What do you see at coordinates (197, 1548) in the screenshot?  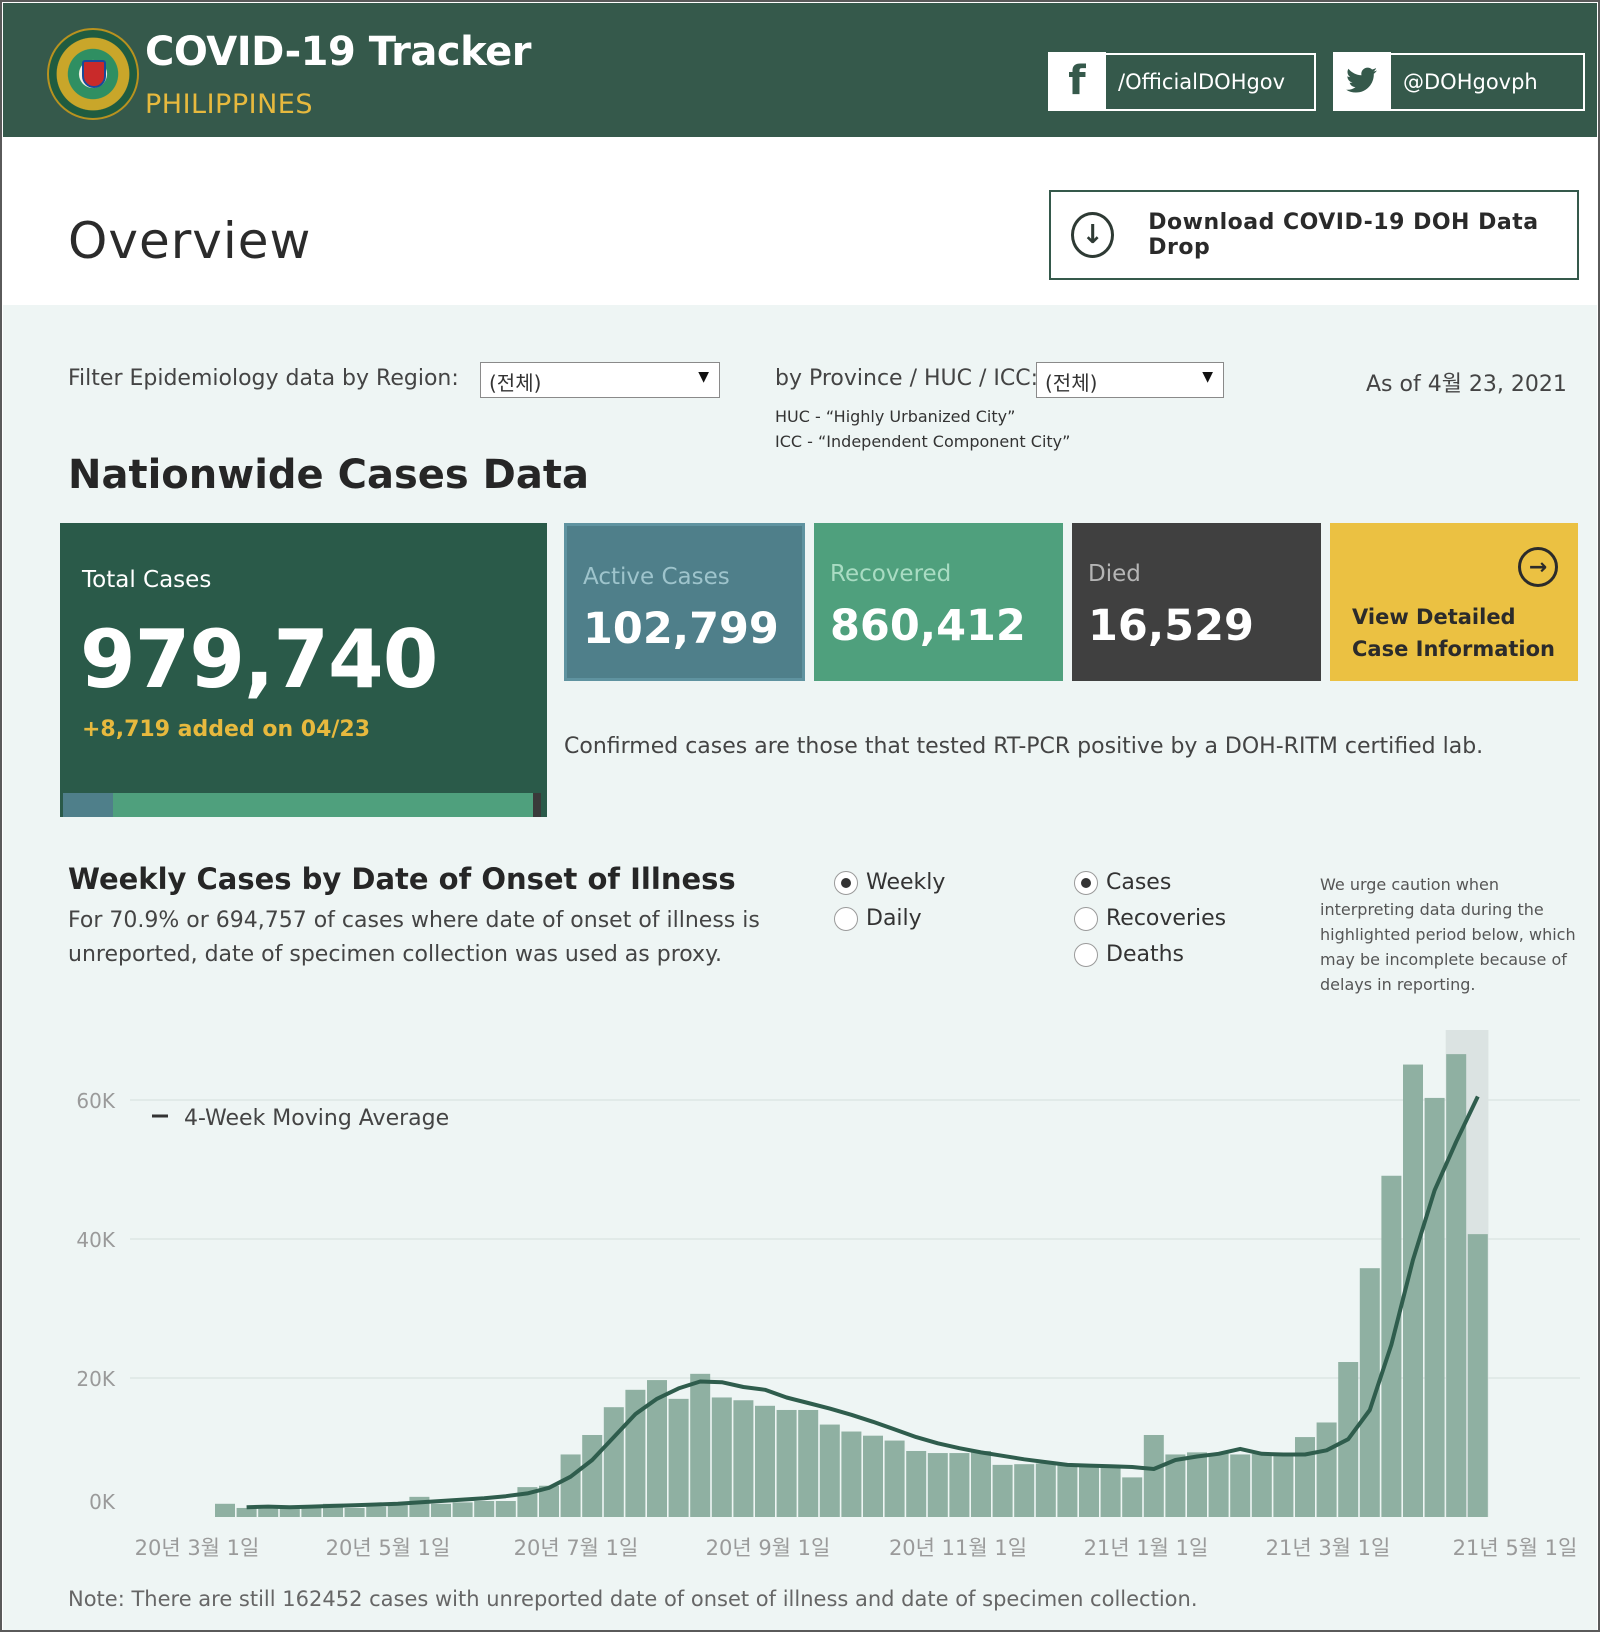 I see `x-tick-label: 20년 3월 1일` at bounding box center [197, 1548].